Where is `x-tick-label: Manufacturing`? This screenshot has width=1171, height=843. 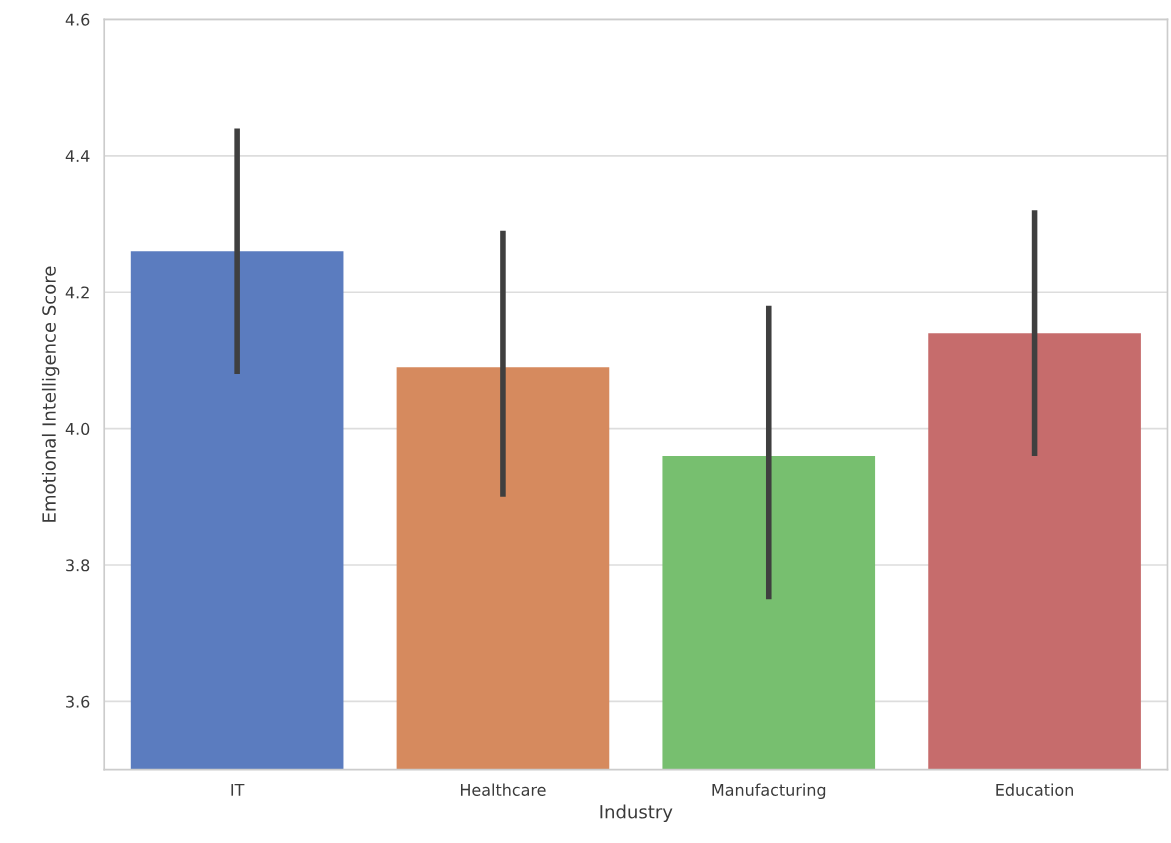
x-tick-label: Manufacturing is located at coordinates (769, 791).